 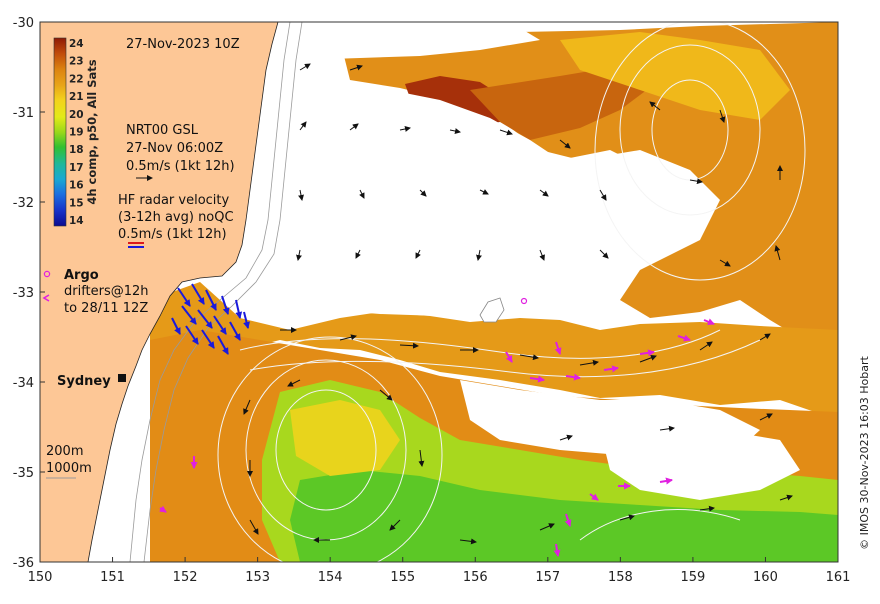 I want to click on y-tick-label: -33, so click(x=23, y=293).